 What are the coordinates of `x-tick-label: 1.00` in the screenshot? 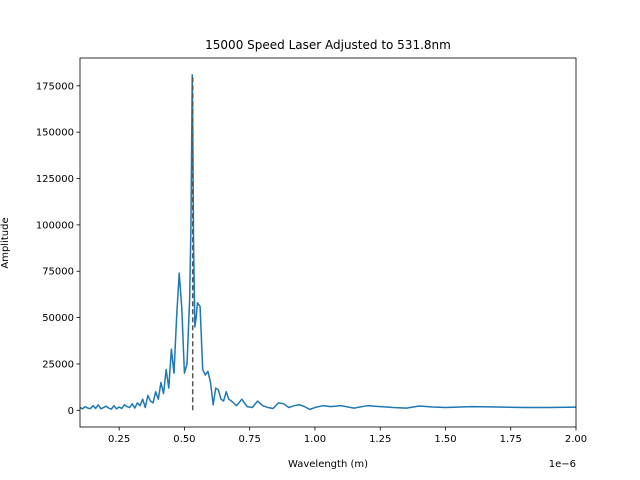 It's located at (315, 439).